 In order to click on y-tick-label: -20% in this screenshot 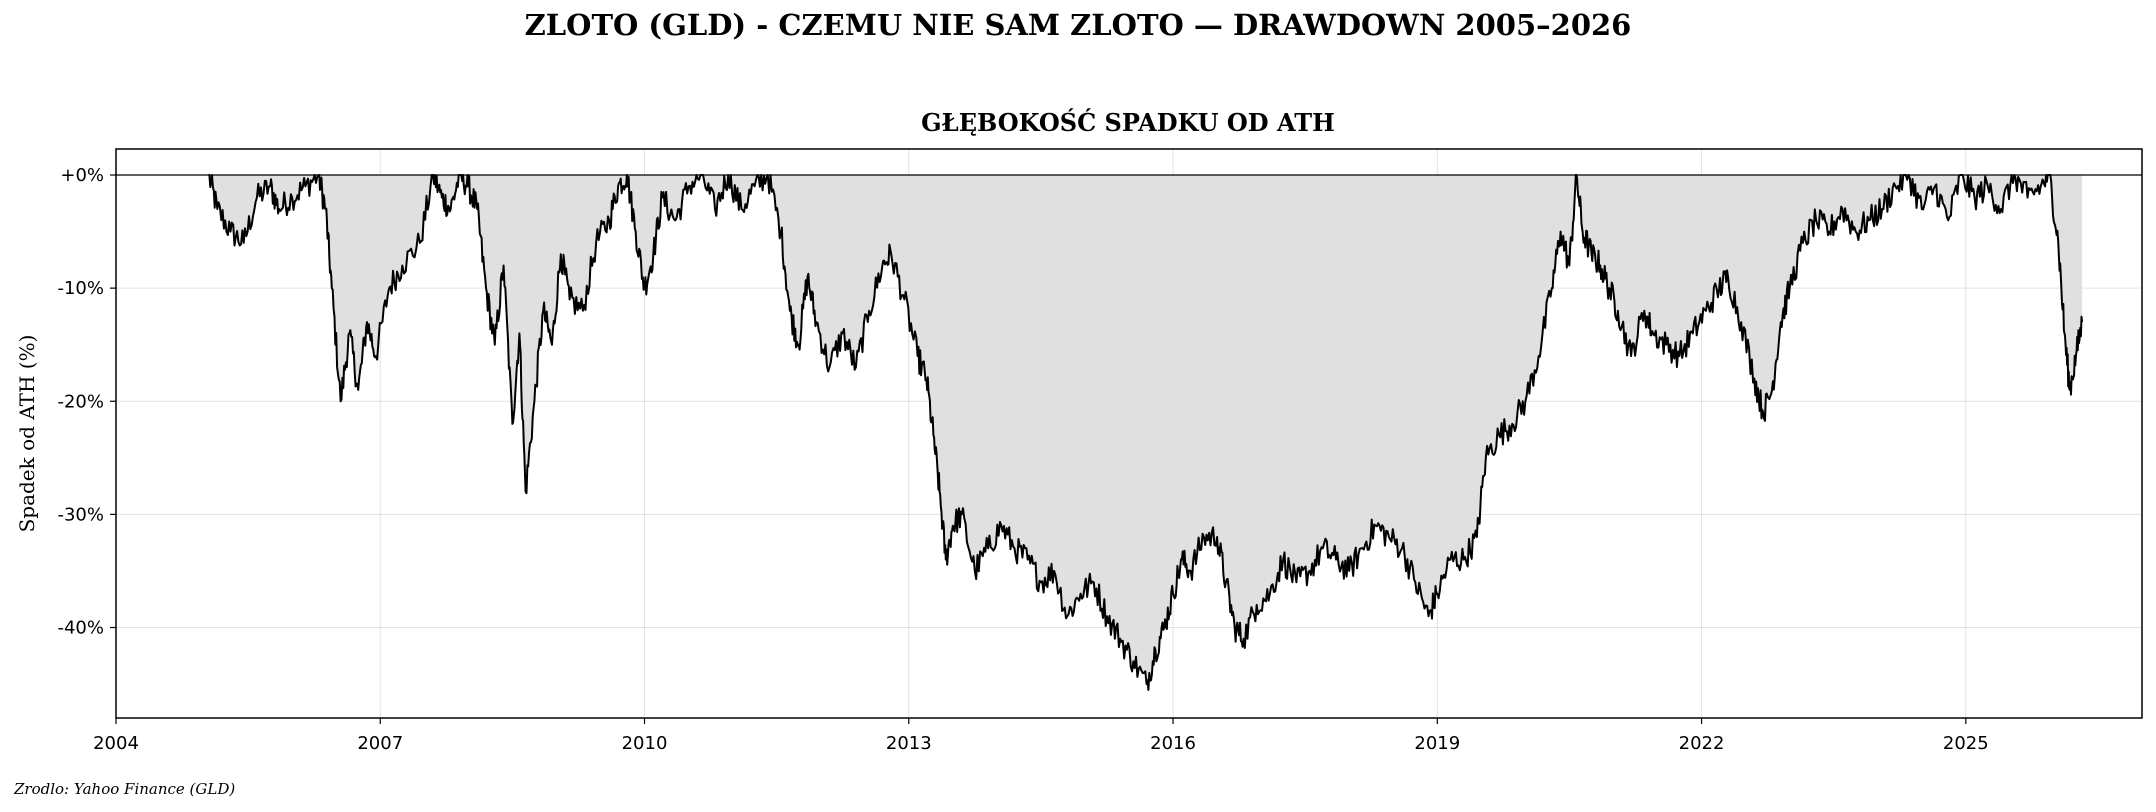, I will do `click(80, 401)`.